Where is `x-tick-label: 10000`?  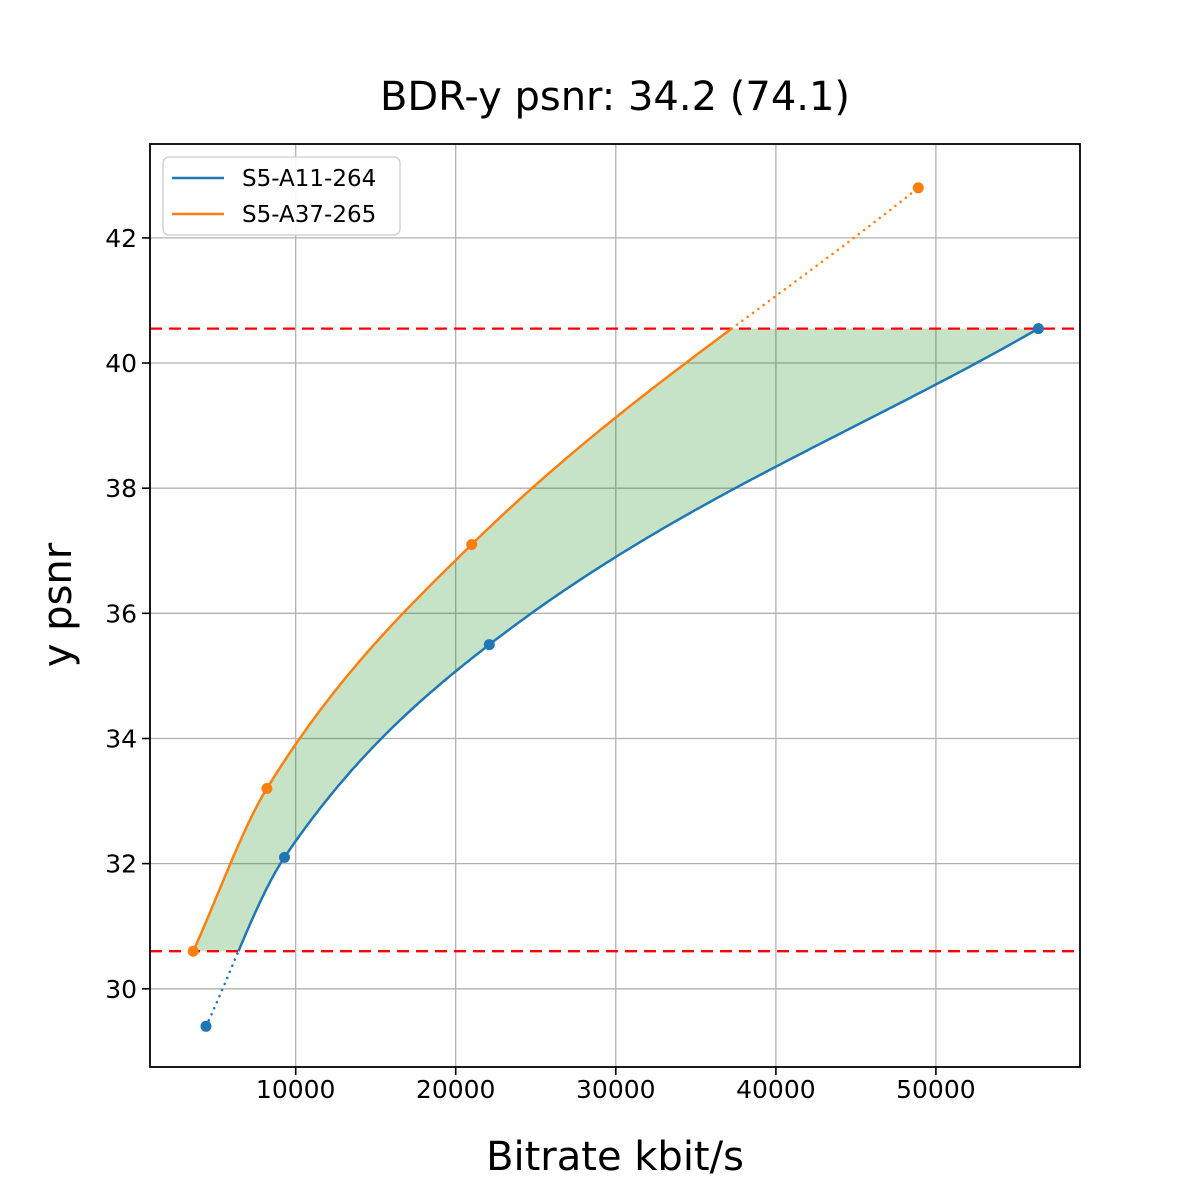
x-tick-label: 10000 is located at coordinates (296, 1089).